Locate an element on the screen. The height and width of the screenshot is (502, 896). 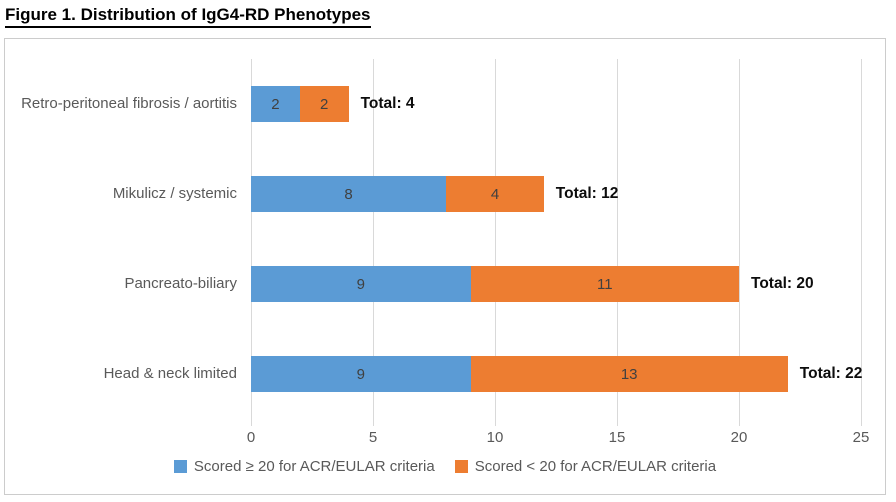
total-label: Total: 22 is located at coordinates (831, 373).